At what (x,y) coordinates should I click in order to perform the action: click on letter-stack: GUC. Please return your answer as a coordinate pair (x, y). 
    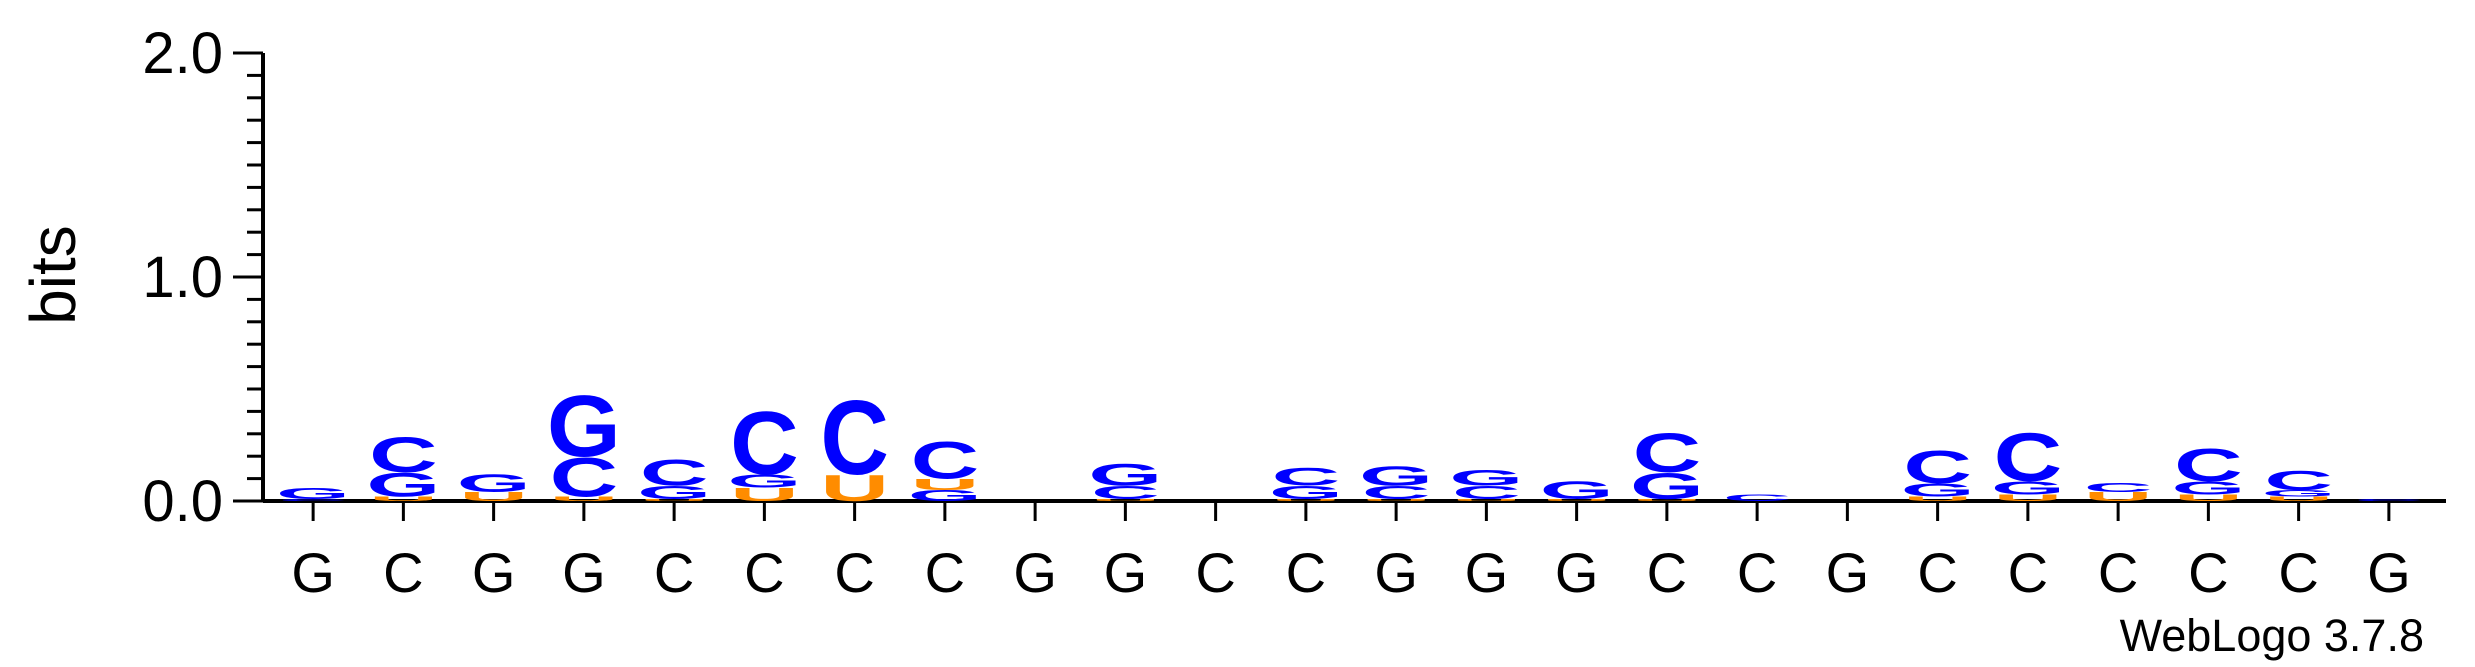
    Looking at the image, I should click on (945, 467).